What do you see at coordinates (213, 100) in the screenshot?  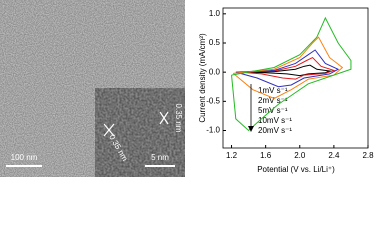 I see `y-tick-label: -0.5` at bounding box center [213, 100].